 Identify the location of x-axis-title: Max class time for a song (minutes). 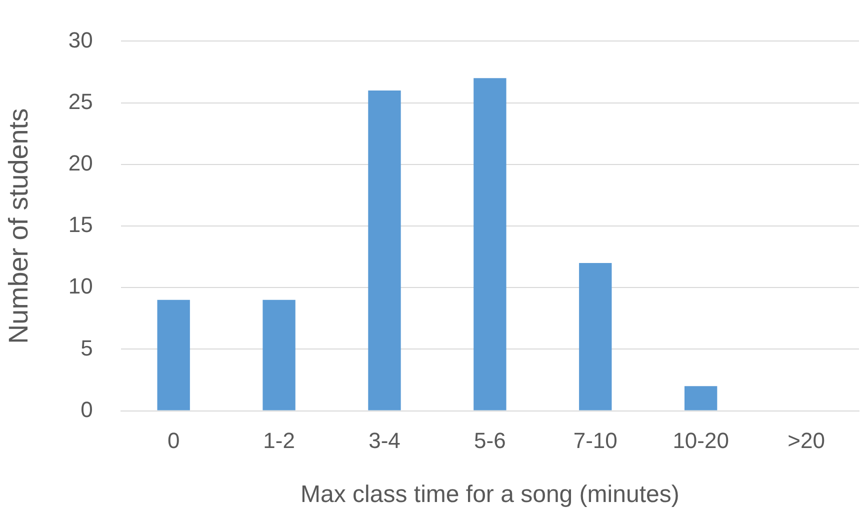
(490, 494).